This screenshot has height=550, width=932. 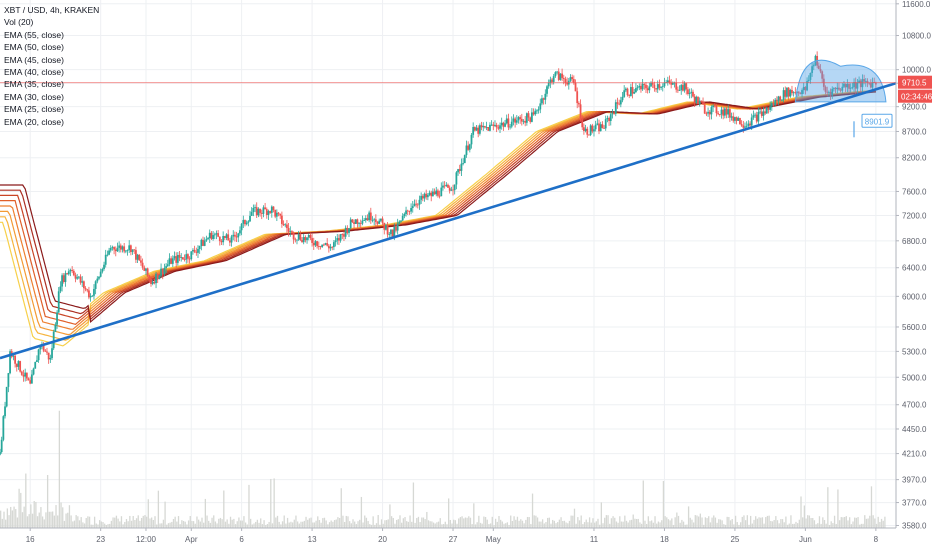 What do you see at coordinates (34, 59) in the screenshot?
I see `indicator-ema-45: EMA (45, close)` at bounding box center [34, 59].